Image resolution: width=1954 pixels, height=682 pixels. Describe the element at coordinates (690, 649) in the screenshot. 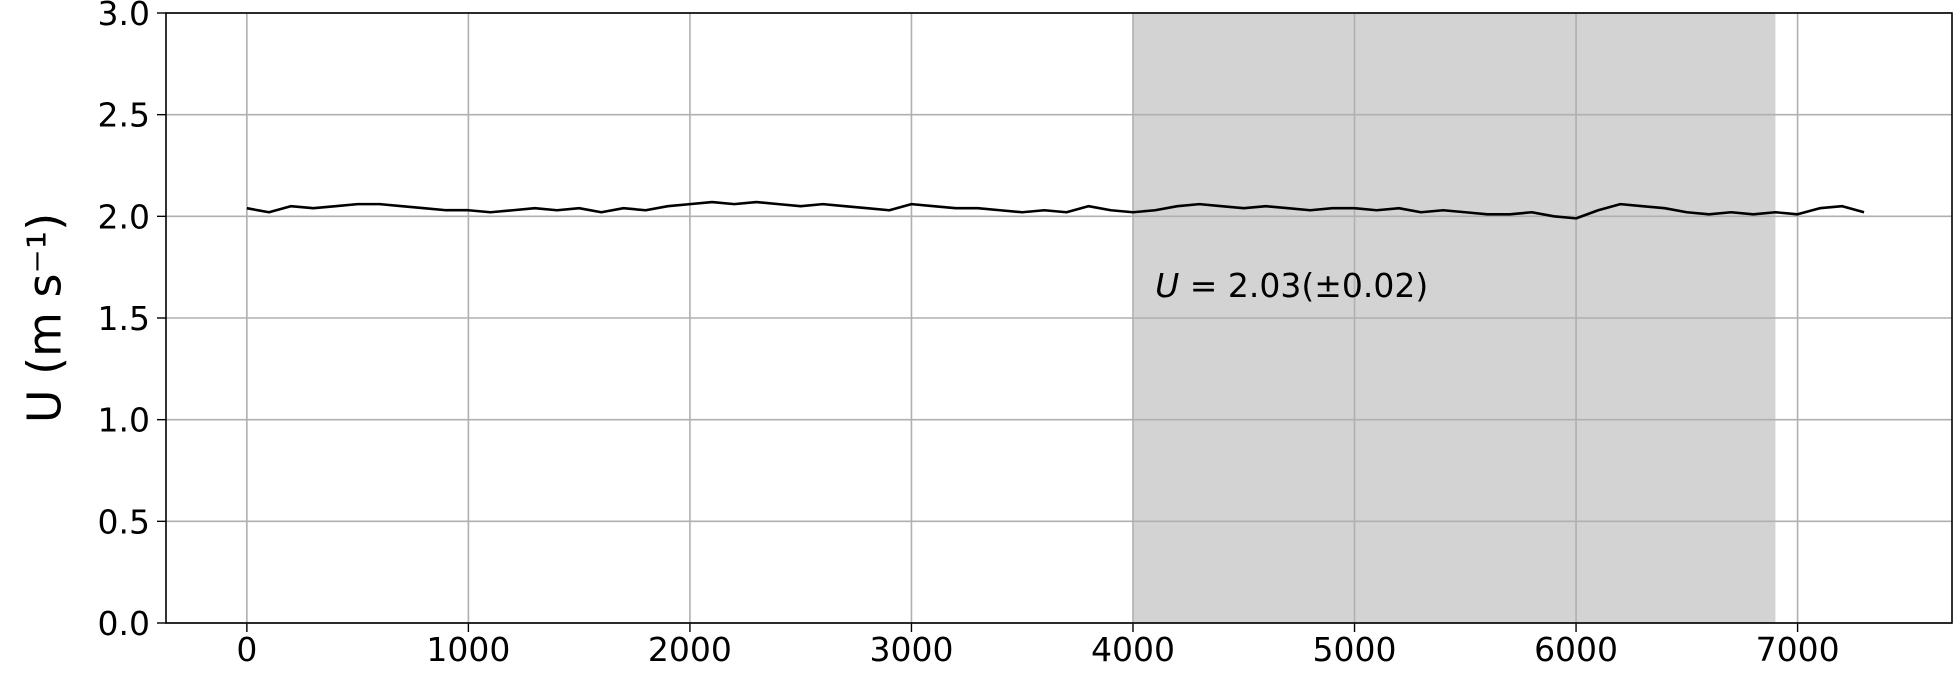

I see `x-tick-label: 2000` at that location.